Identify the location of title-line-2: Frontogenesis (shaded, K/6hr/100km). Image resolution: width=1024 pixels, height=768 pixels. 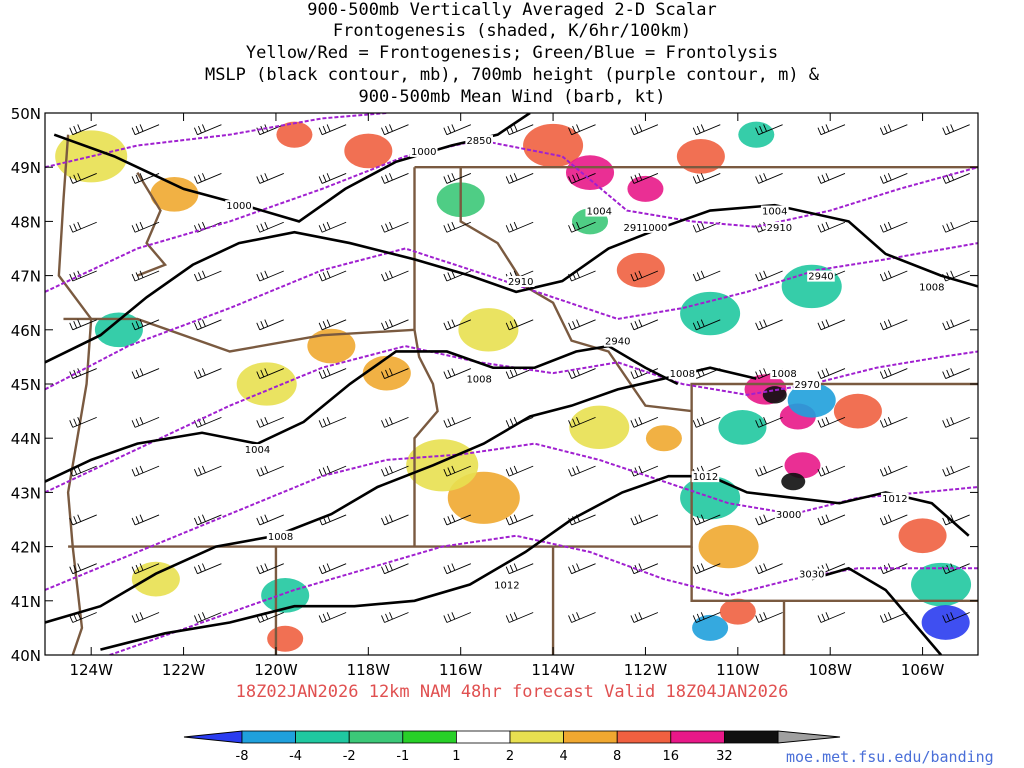
(512, 31).